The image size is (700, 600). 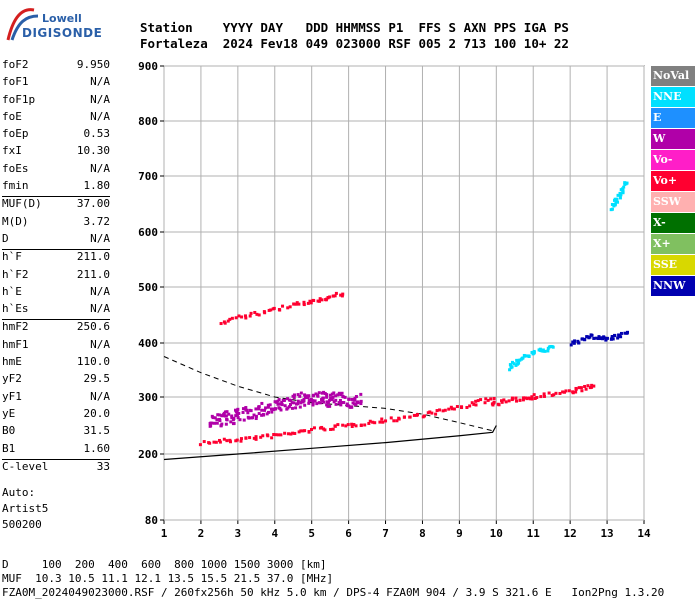 I want to click on x-tick-label: 8, so click(x=422, y=533).